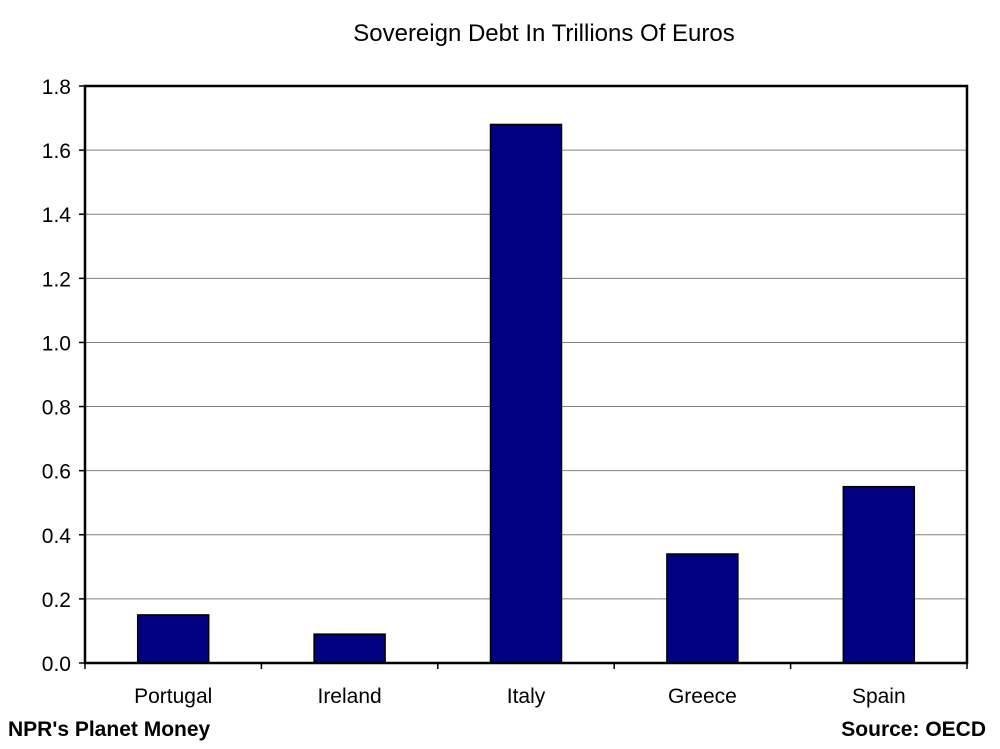  Describe the element at coordinates (56, 472) in the screenshot. I see `y-tick-label: 0.6` at that location.